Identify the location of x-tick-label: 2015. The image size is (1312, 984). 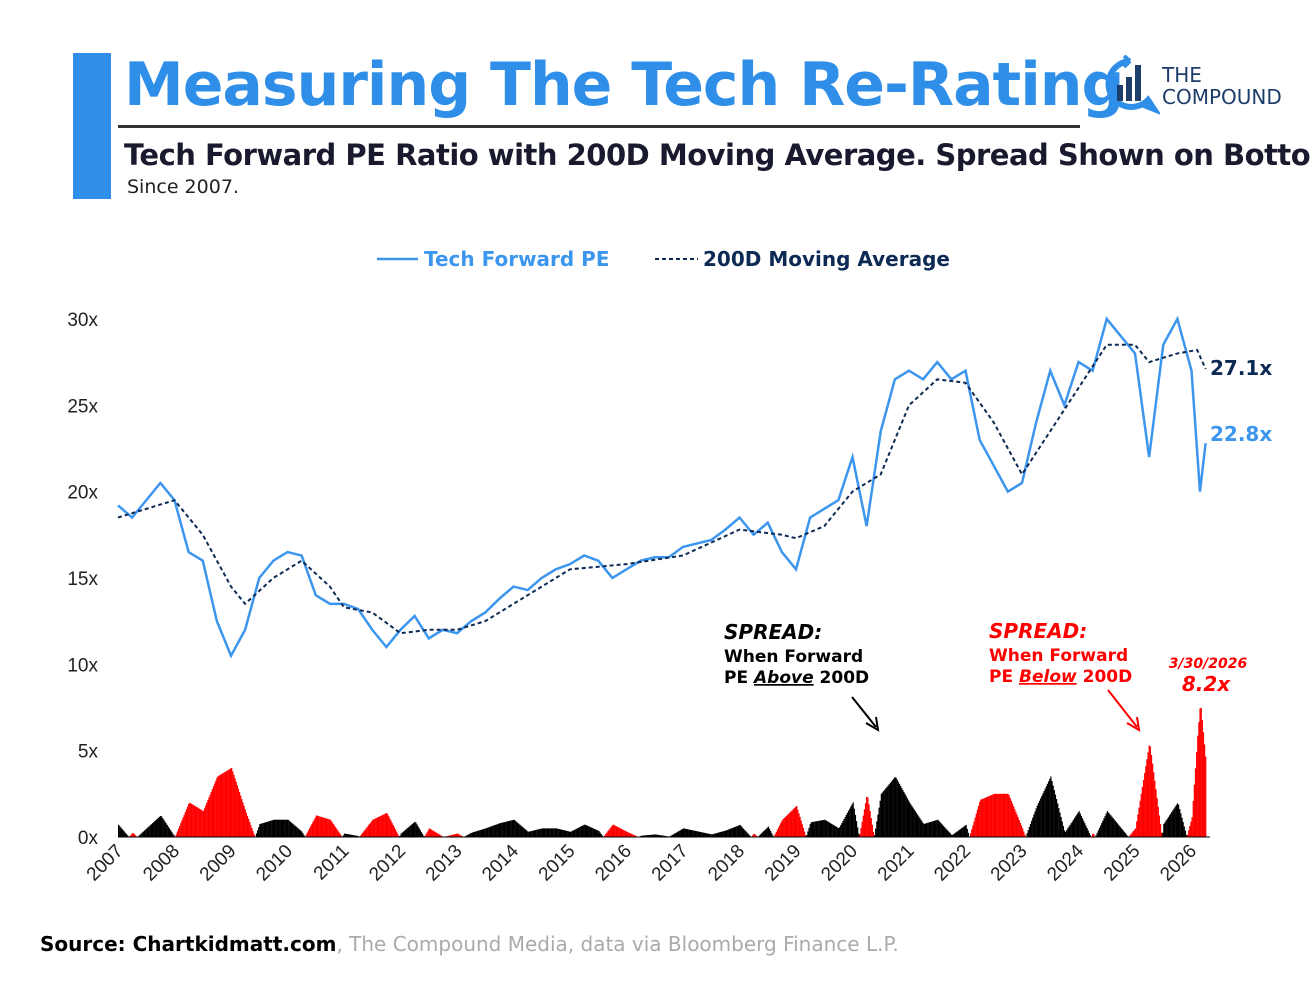
(557, 863).